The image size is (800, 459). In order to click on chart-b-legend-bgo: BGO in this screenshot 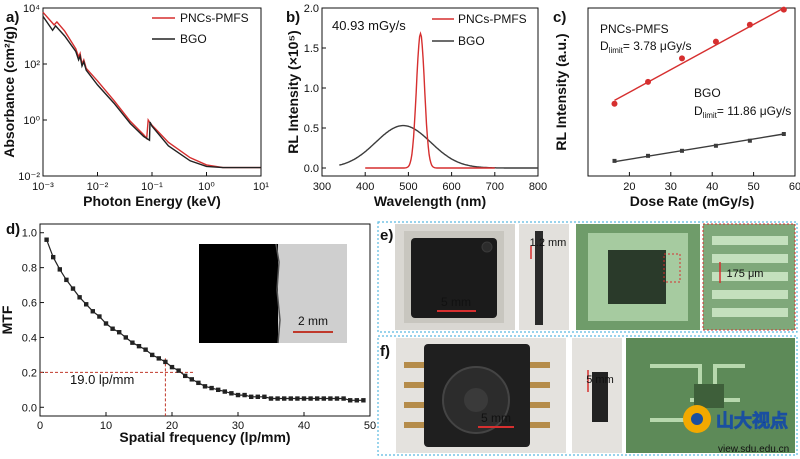, I will do `click(471, 41)`.